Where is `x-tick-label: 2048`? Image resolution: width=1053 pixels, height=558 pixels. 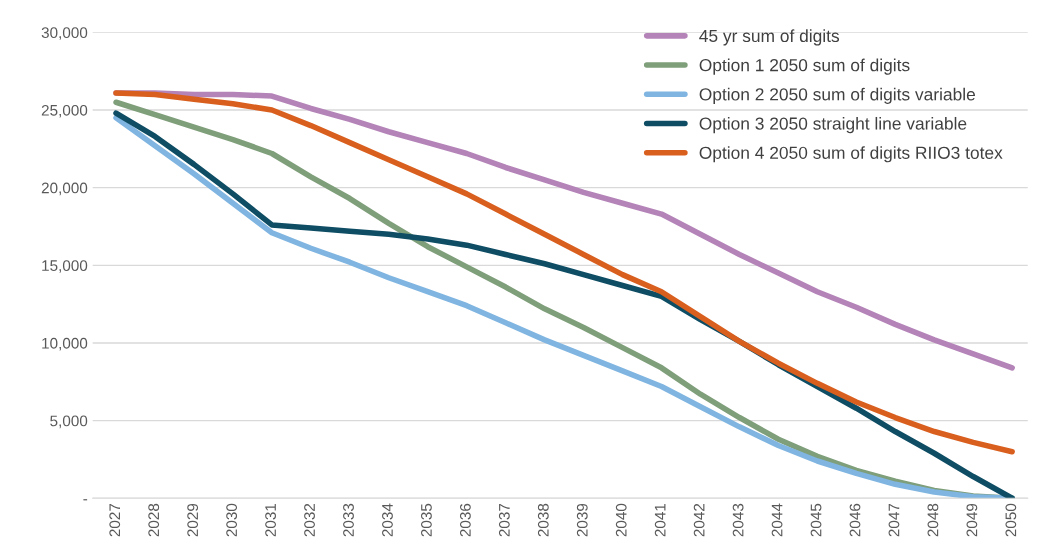 x-tick-label: 2048 is located at coordinates (933, 520).